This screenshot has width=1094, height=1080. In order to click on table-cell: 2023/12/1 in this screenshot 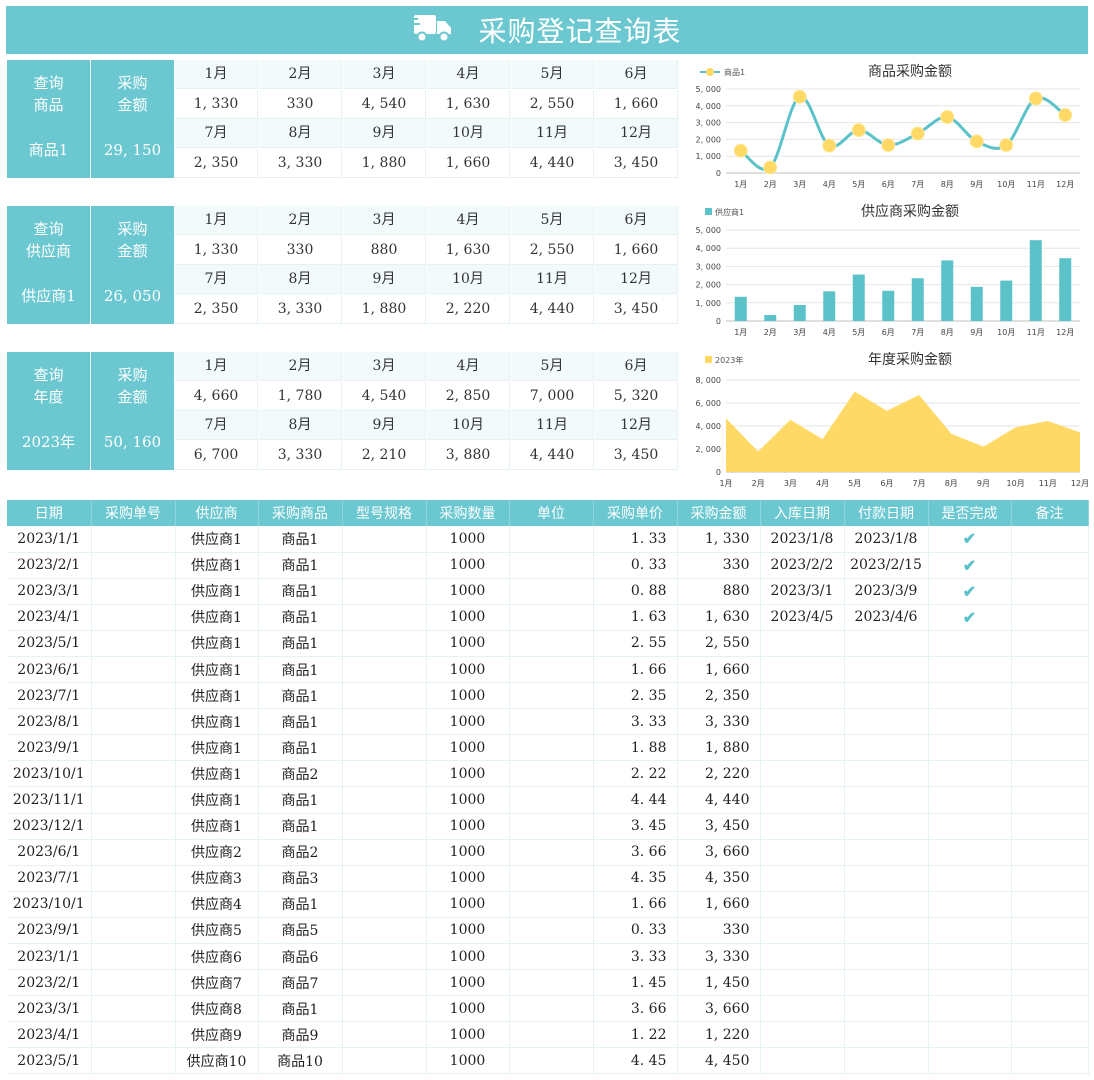, I will do `click(49, 826)`.